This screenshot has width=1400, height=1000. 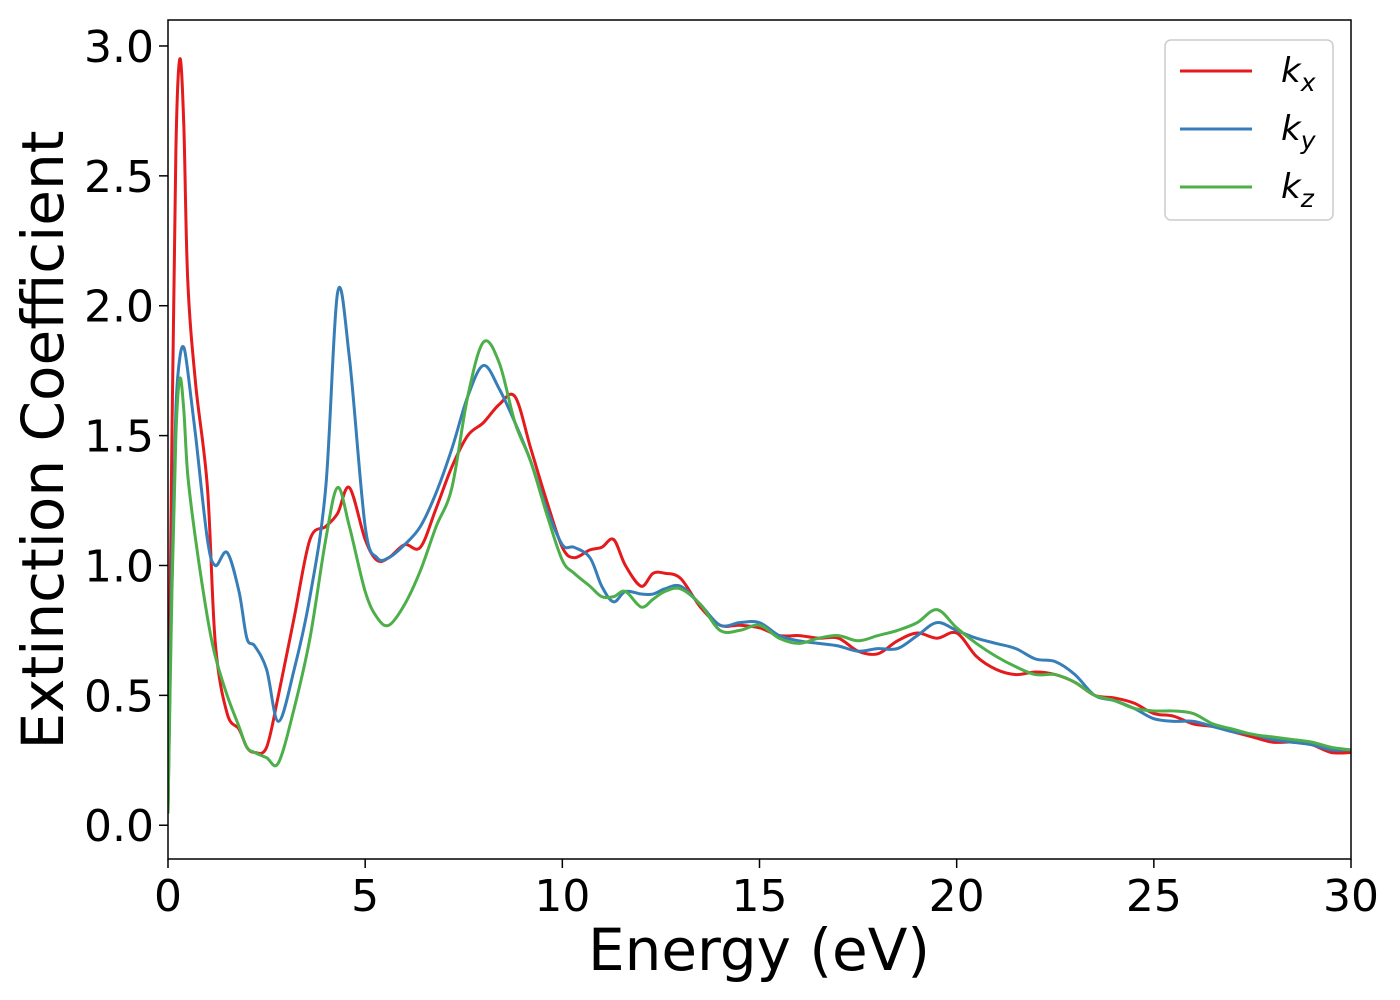 What do you see at coordinates (957, 896) in the screenshot?
I see `x-tick-label: 20` at bounding box center [957, 896].